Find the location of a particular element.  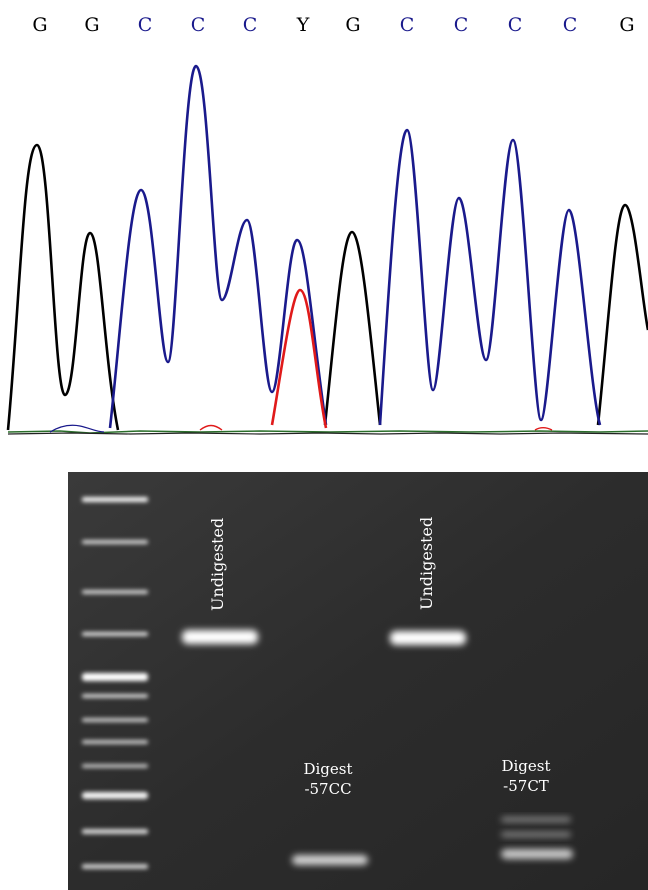

t-trace-noise is located at coordinates (376, 427).